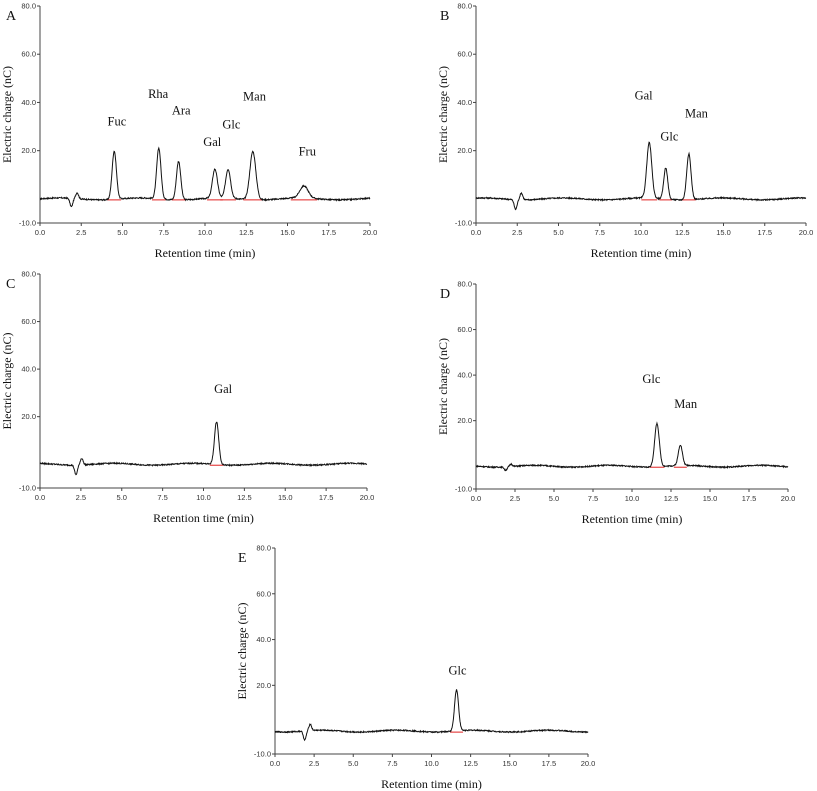 This screenshot has height=791, width=817. Describe the element at coordinates (10, 284) in the screenshot. I see `panel-letter: C` at that location.